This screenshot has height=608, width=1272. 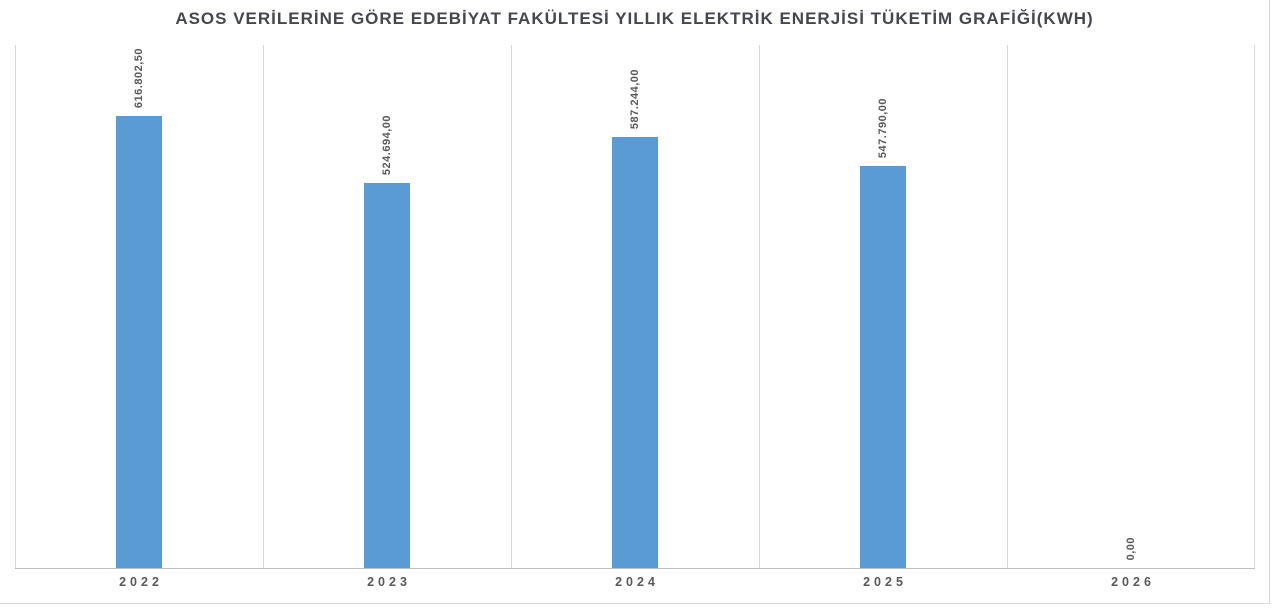 I want to click on x-axis-label-2025: 2025, so click(x=885, y=582).